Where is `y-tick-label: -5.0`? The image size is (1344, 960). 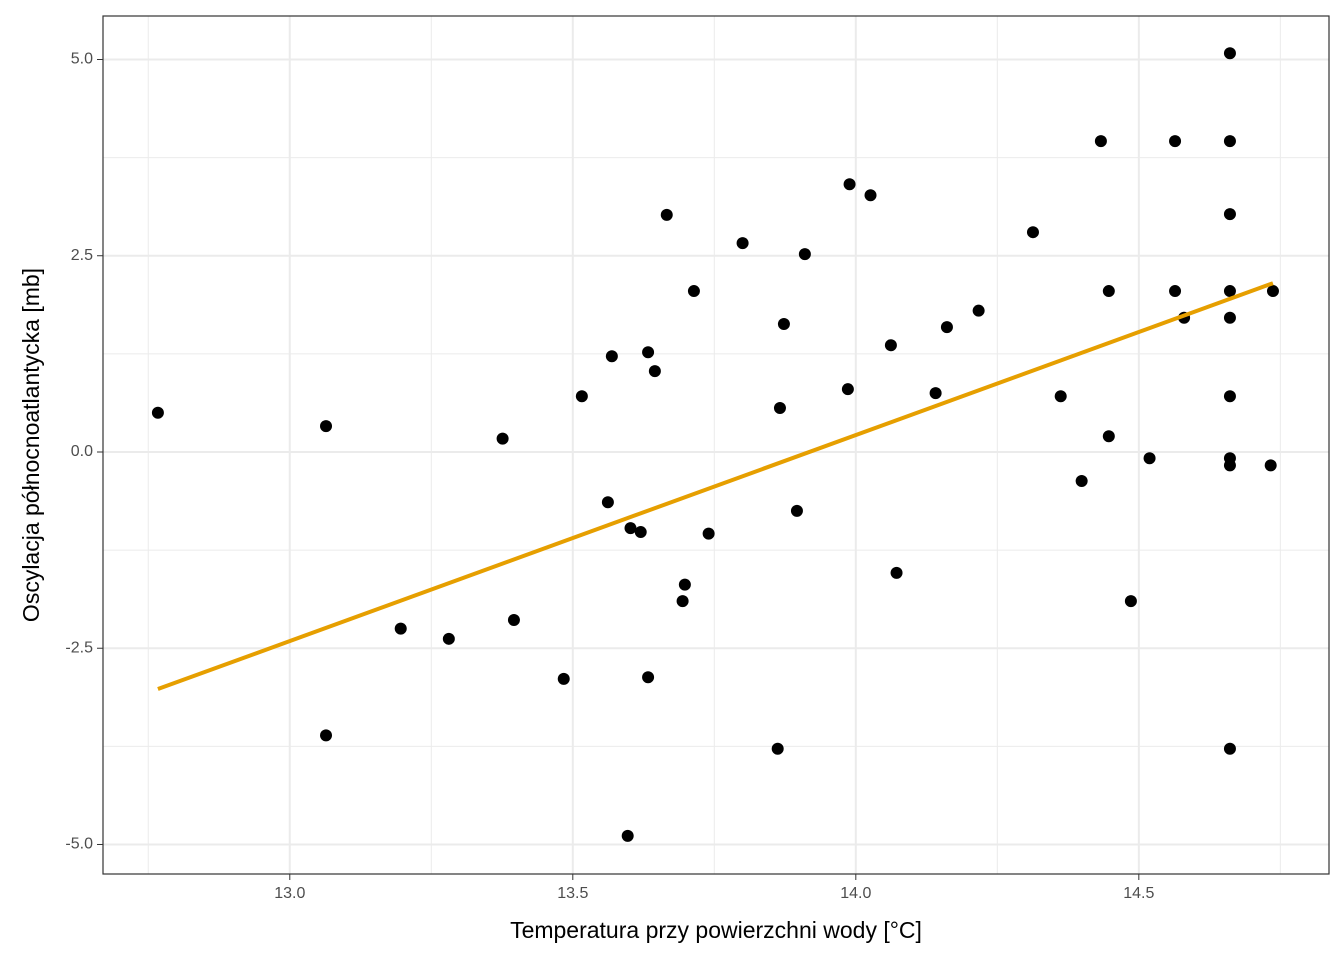
y-tick-label: -5.0 is located at coordinates (79, 844).